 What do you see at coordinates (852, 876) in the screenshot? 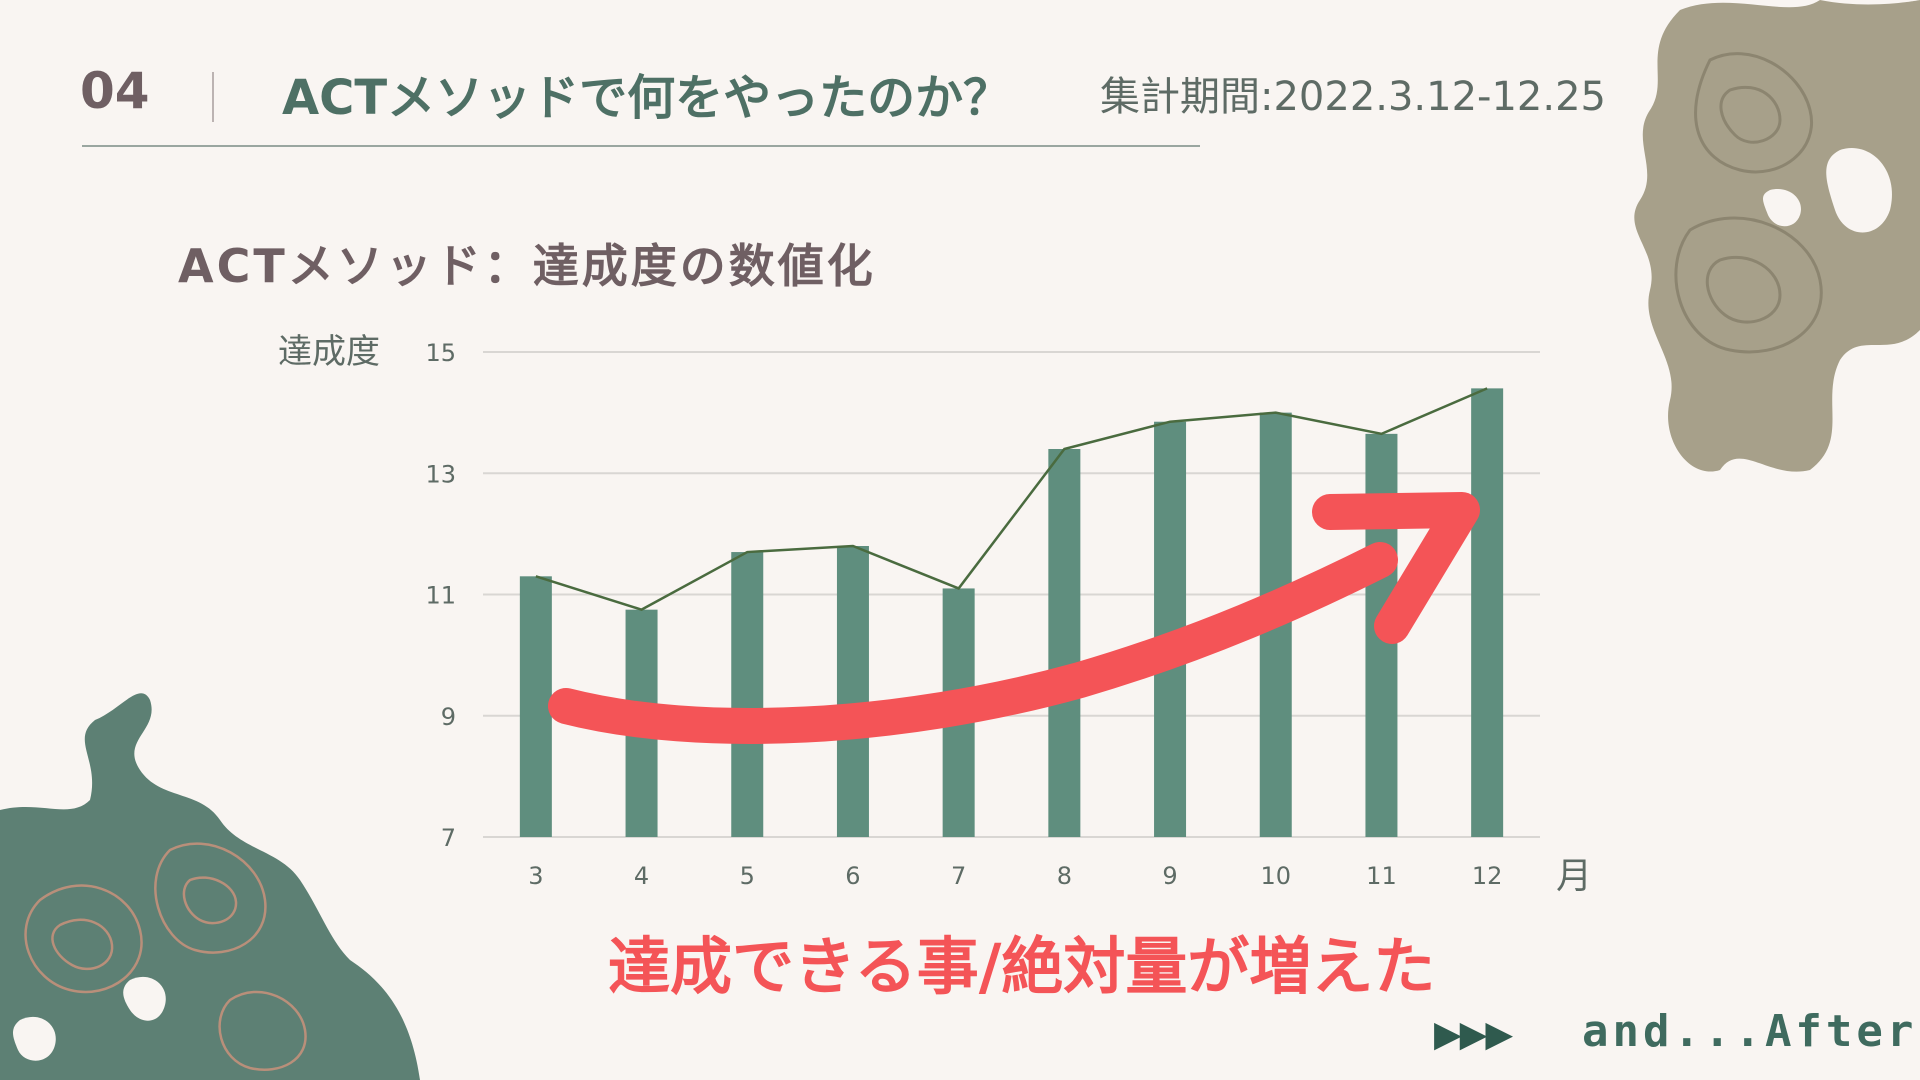
I see `x-tick-label: 6` at bounding box center [852, 876].